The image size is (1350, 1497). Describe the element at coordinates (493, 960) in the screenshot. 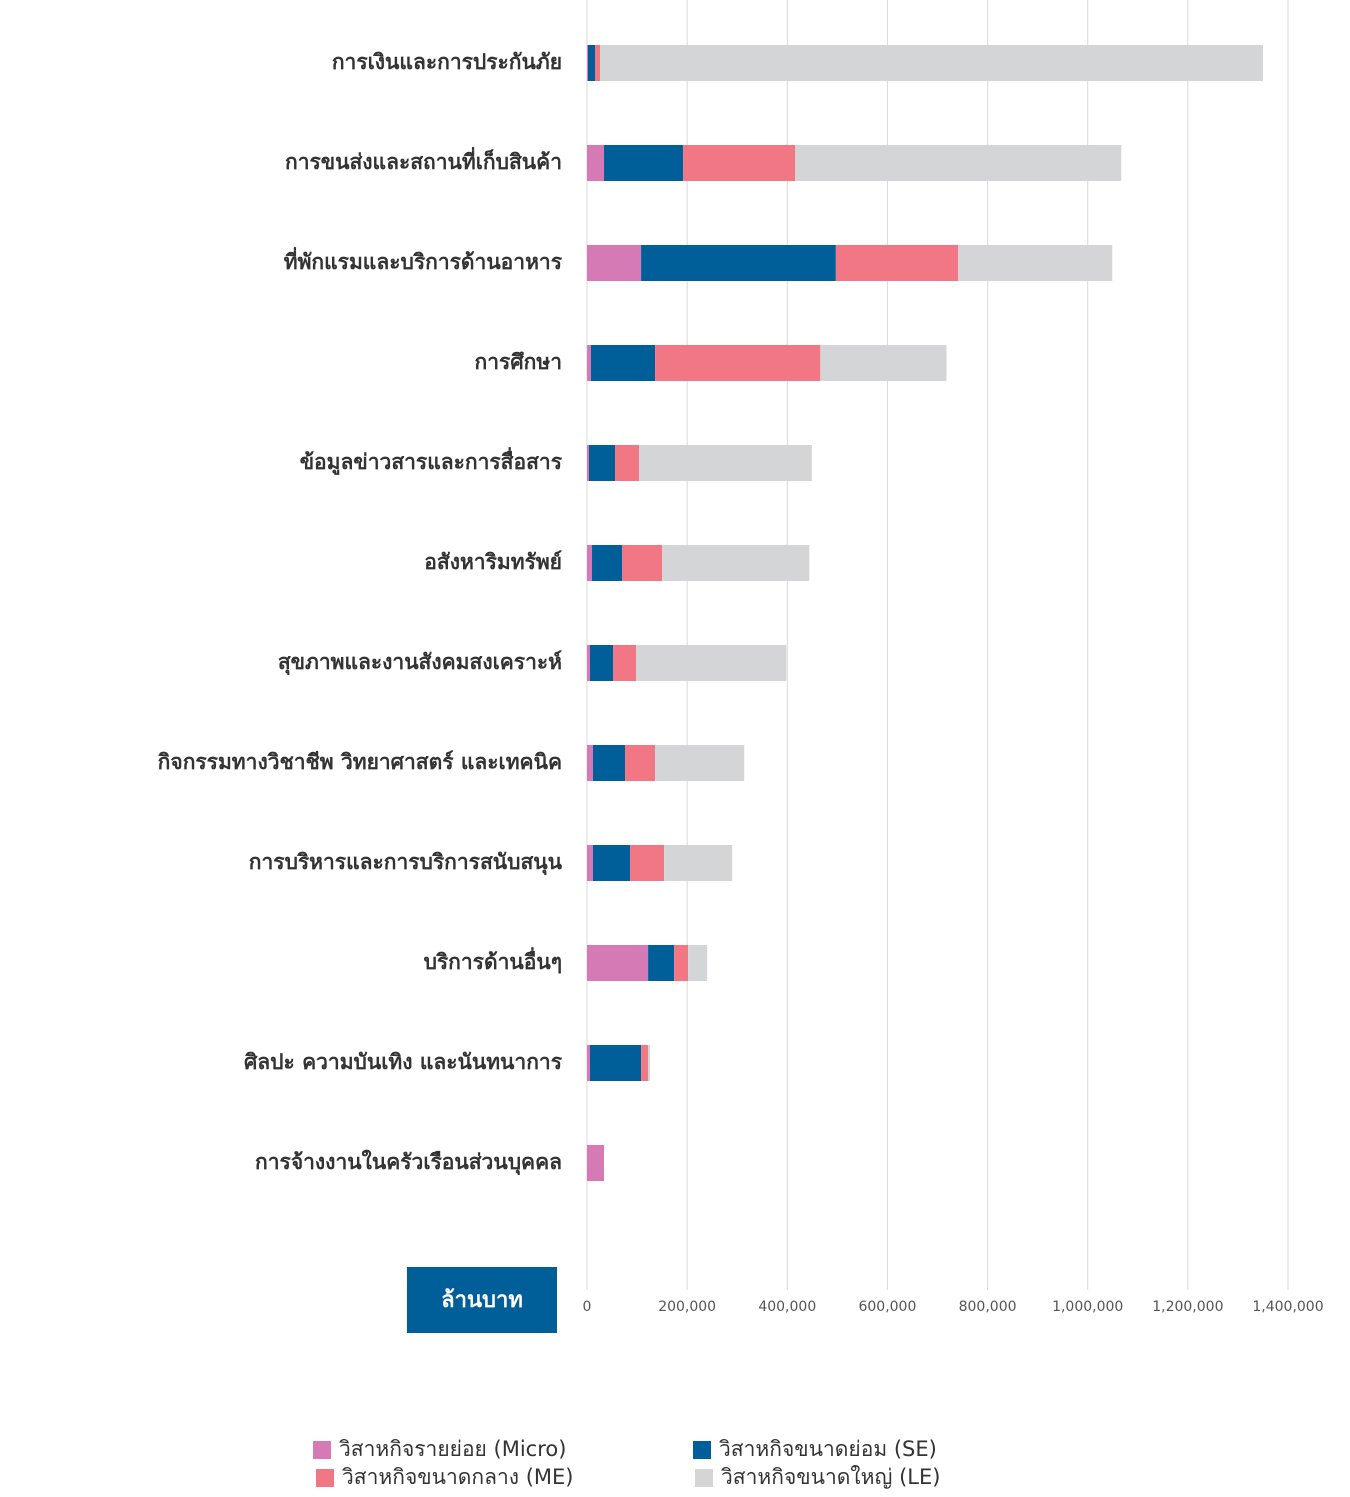

I see `y-tick-label: บริการด้านอื่นๆ` at that location.